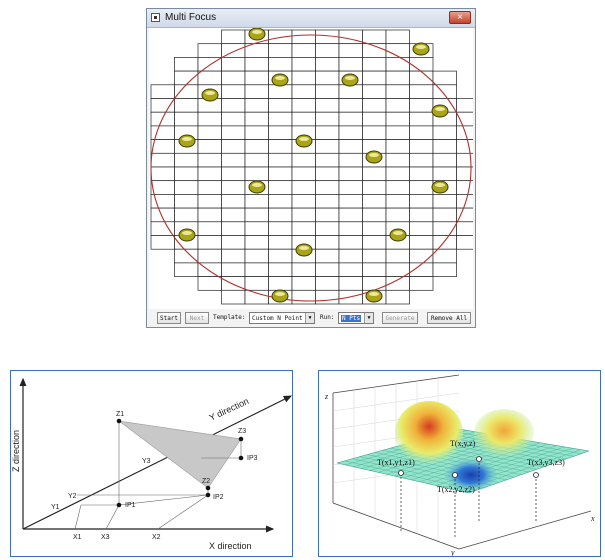 The width and height of the screenshot is (605, 560). What do you see at coordinates (356, 318) in the screenshot?
I see `run-select: N Pts ▼` at bounding box center [356, 318].